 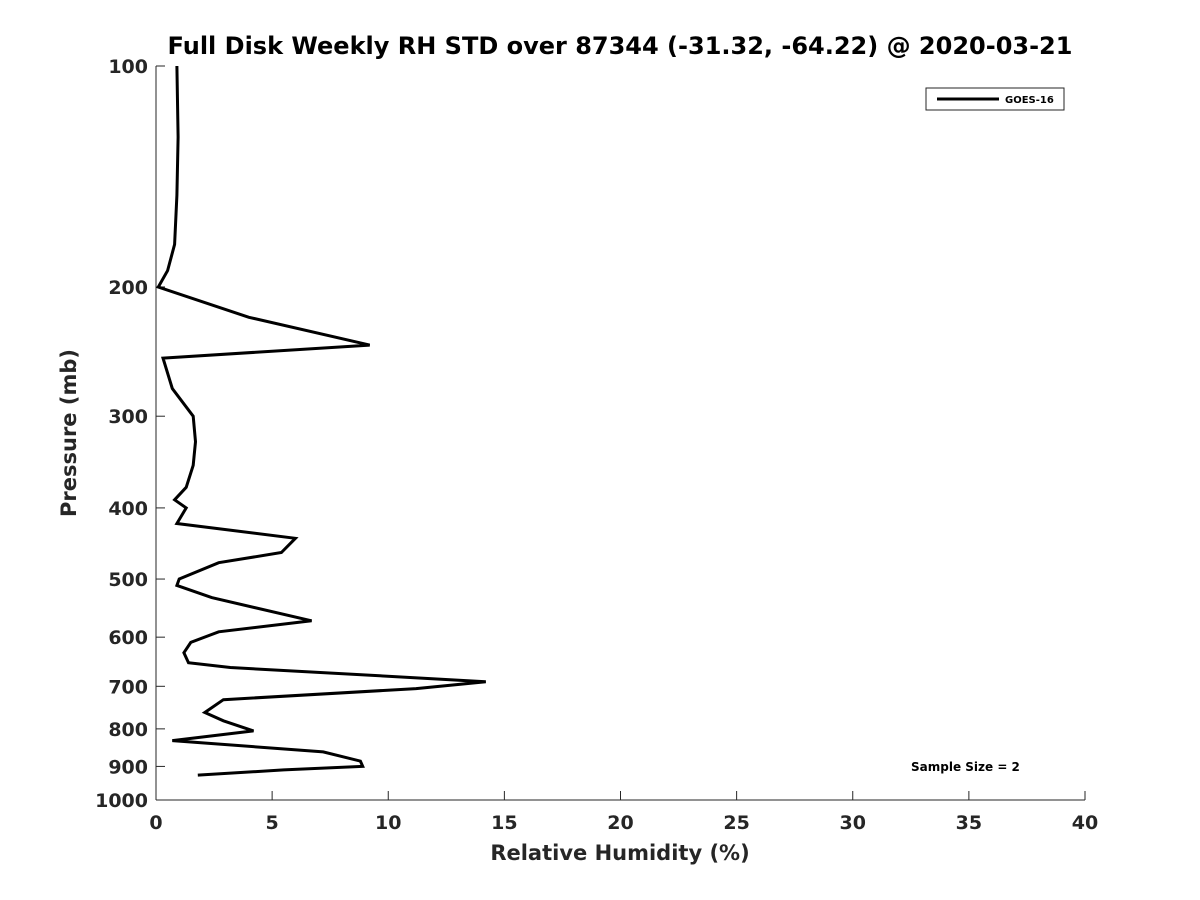 I want to click on y-axis-label: Pressure (mb), so click(x=69, y=433).